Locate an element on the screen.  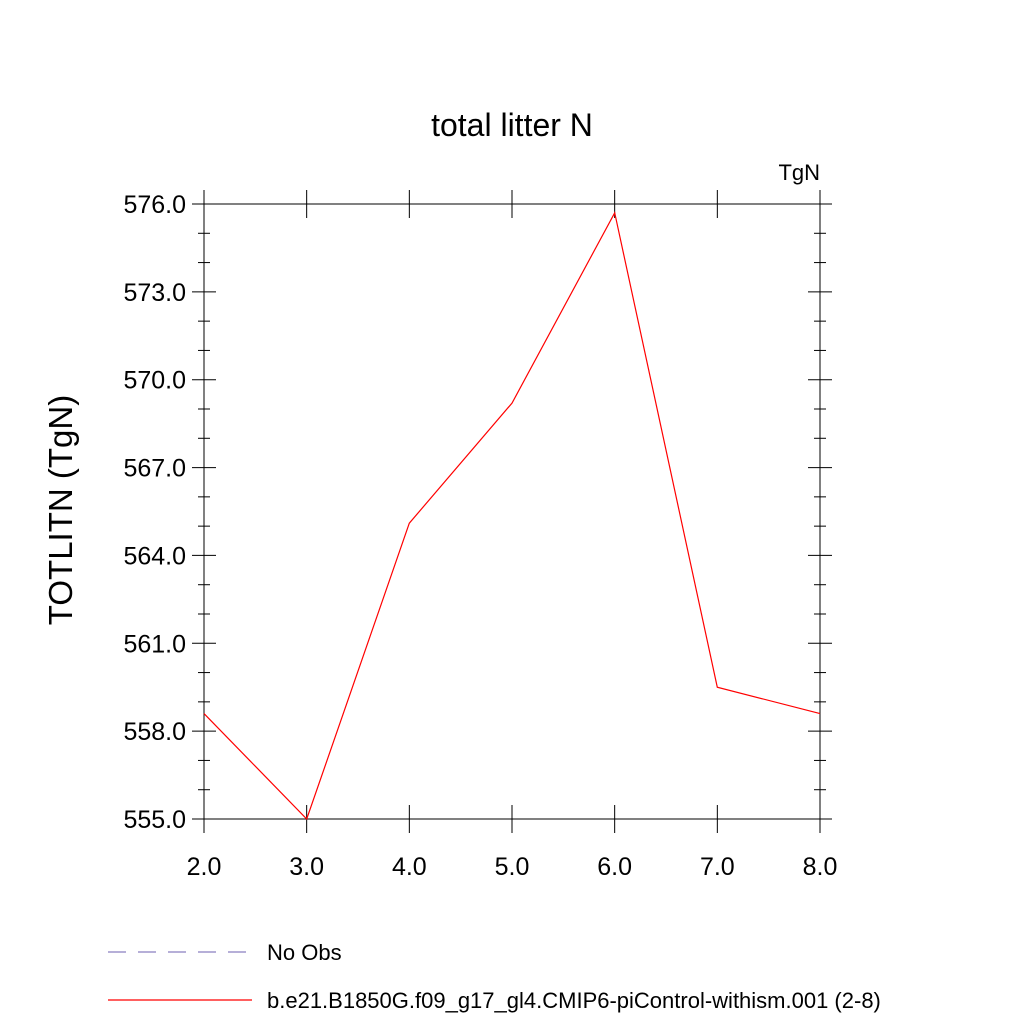
y-tick-label: 573.0 is located at coordinates (154, 293).